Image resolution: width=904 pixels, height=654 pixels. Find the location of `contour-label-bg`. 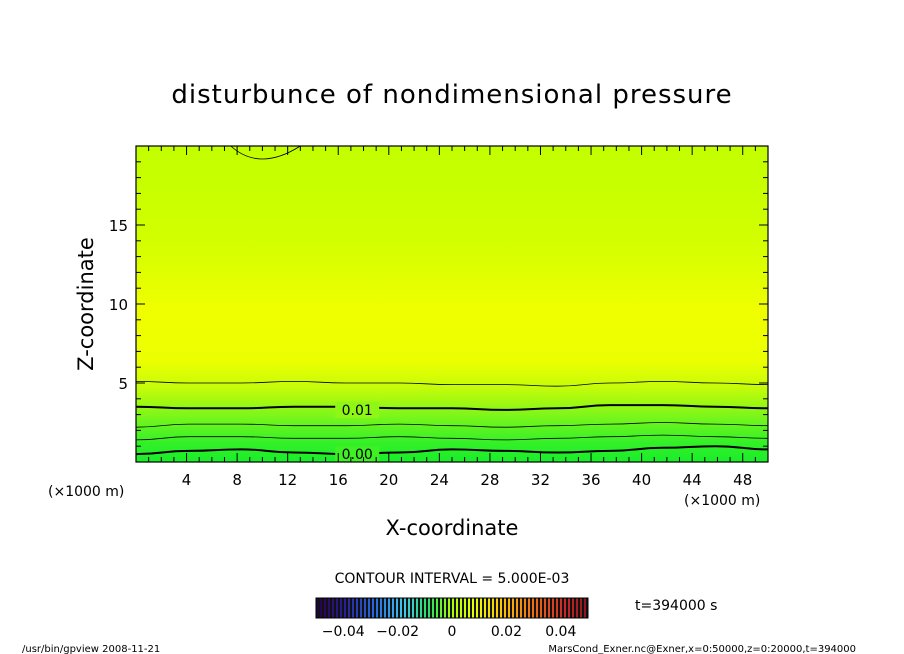

contour-label-bg is located at coordinates (357, 454).